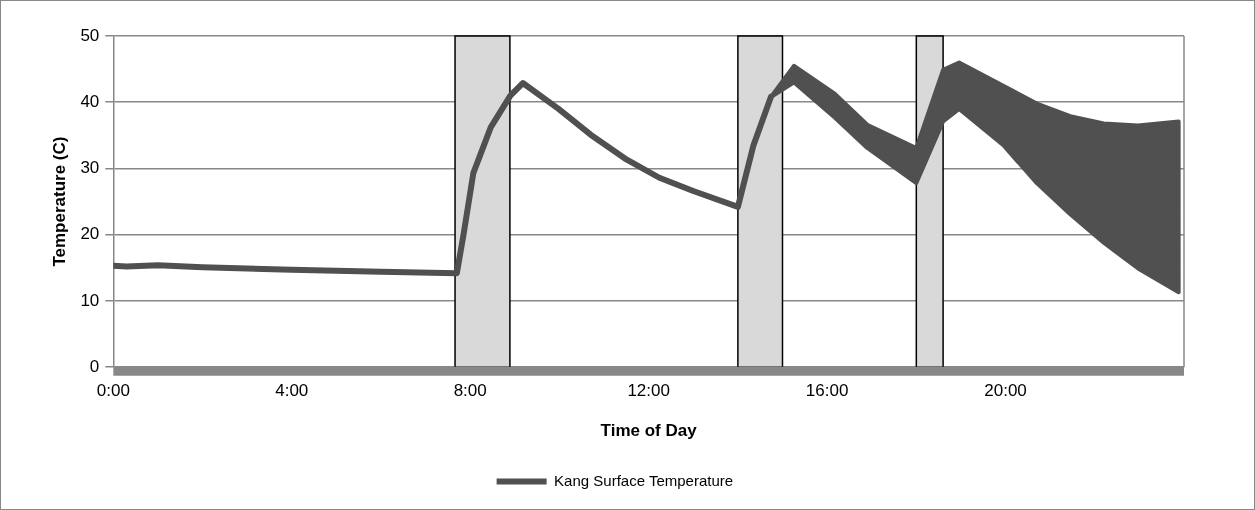 The height and width of the screenshot is (510, 1255). Describe the element at coordinates (1005, 391) in the screenshot. I see `x-tick-label: 20:00` at that location.